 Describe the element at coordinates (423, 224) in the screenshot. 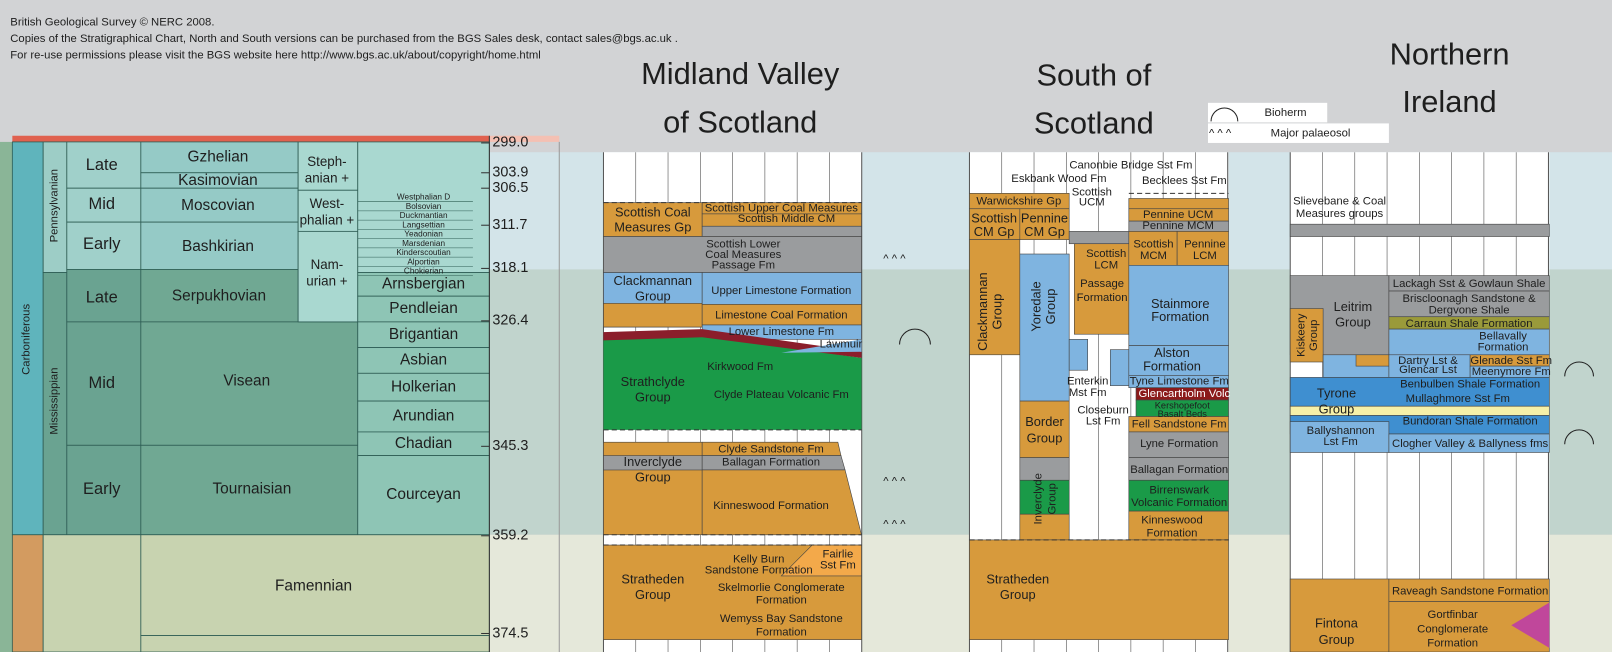

I see `substage-label: Langsettian` at that location.